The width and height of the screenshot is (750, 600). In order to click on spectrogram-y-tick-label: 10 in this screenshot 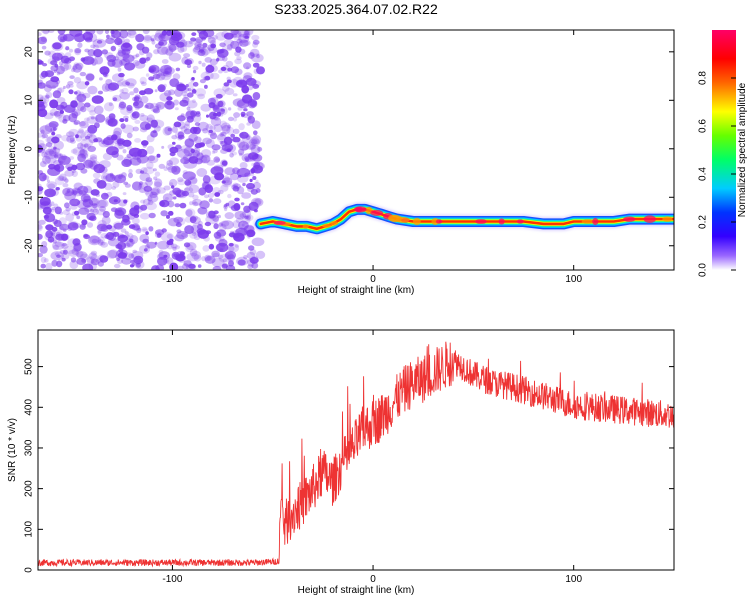, I will do `click(29, 100)`.